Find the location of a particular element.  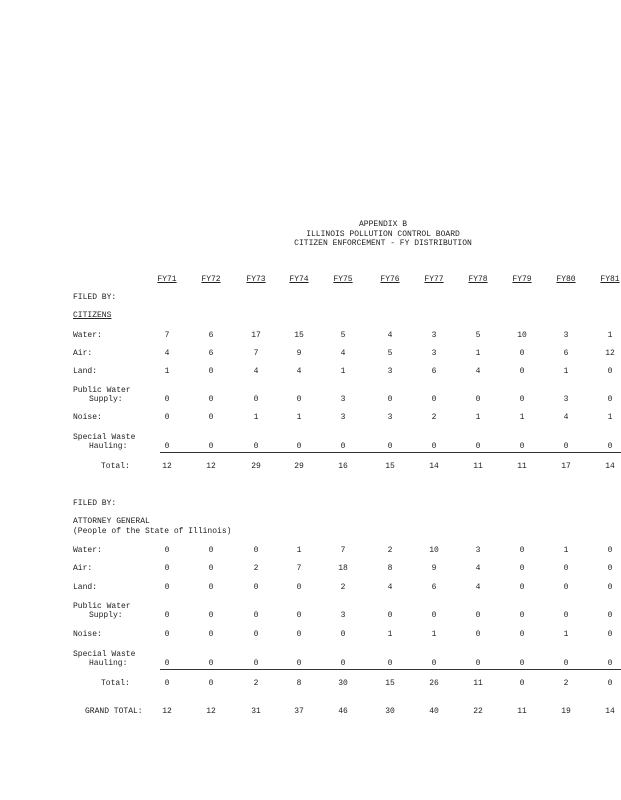

cell-value: 9 is located at coordinates (299, 353).